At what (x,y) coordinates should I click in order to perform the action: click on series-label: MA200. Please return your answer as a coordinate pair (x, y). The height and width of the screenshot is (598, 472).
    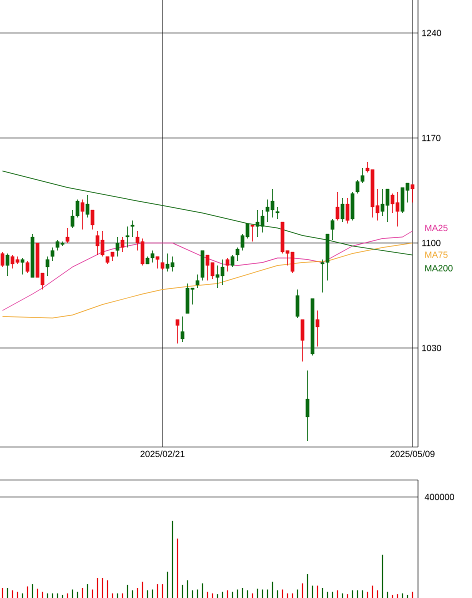
    Looking at the image, I should click on (439, 268).